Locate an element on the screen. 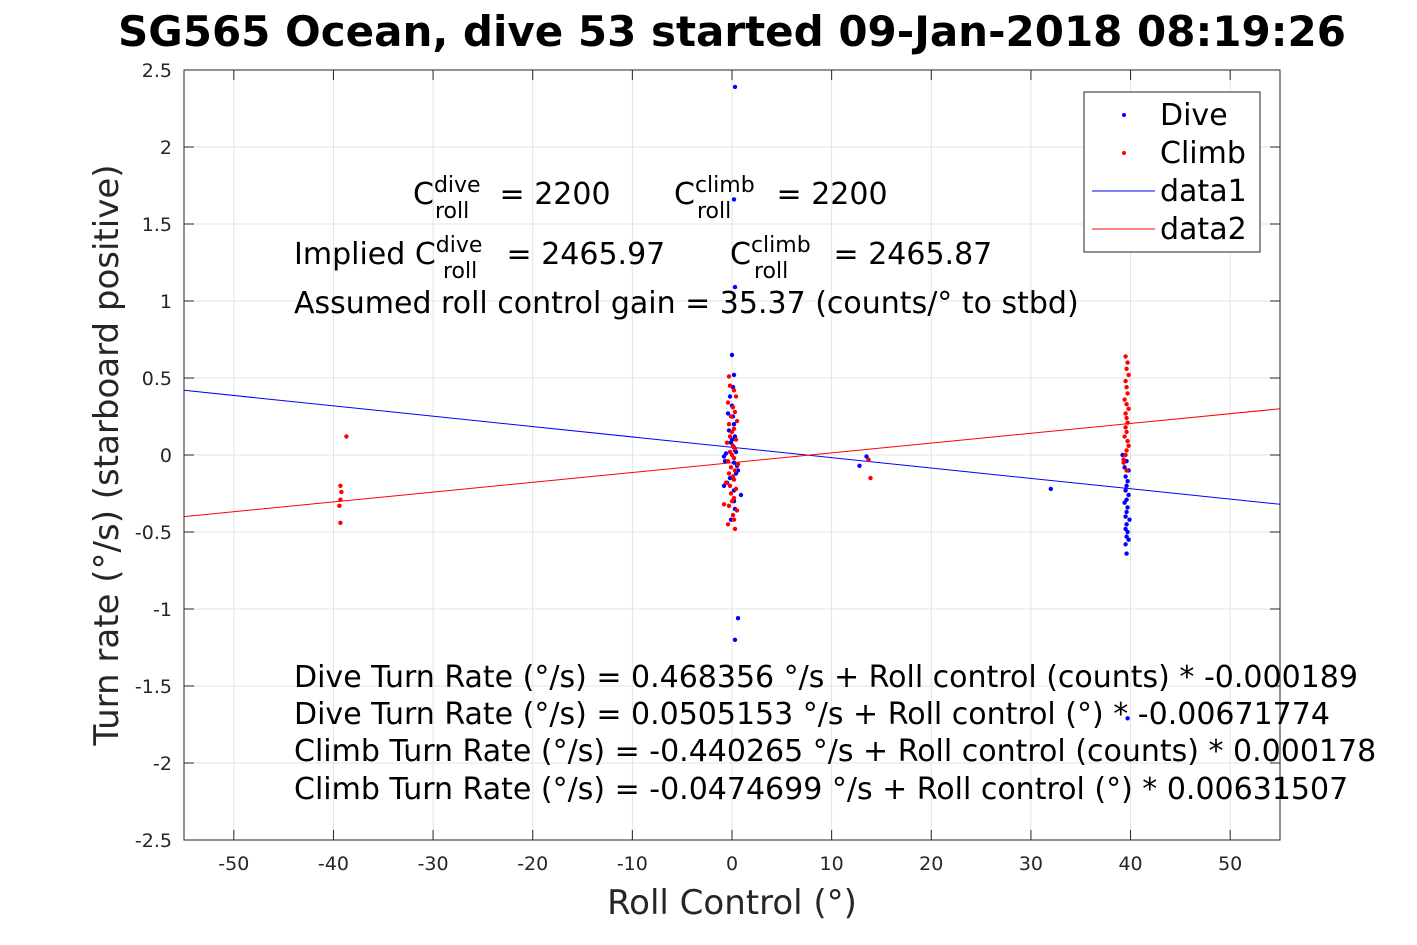  implied-climb-annotation: Cclimb roll = 2465.87 is located at coordinates (861, 258).